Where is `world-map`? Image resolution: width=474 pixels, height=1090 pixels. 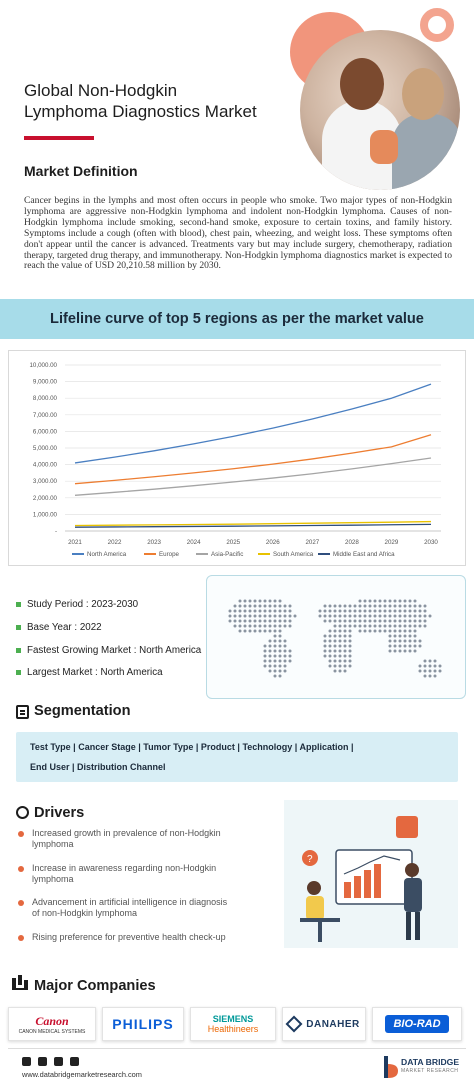 world-map is located at coordinates (336, 637).